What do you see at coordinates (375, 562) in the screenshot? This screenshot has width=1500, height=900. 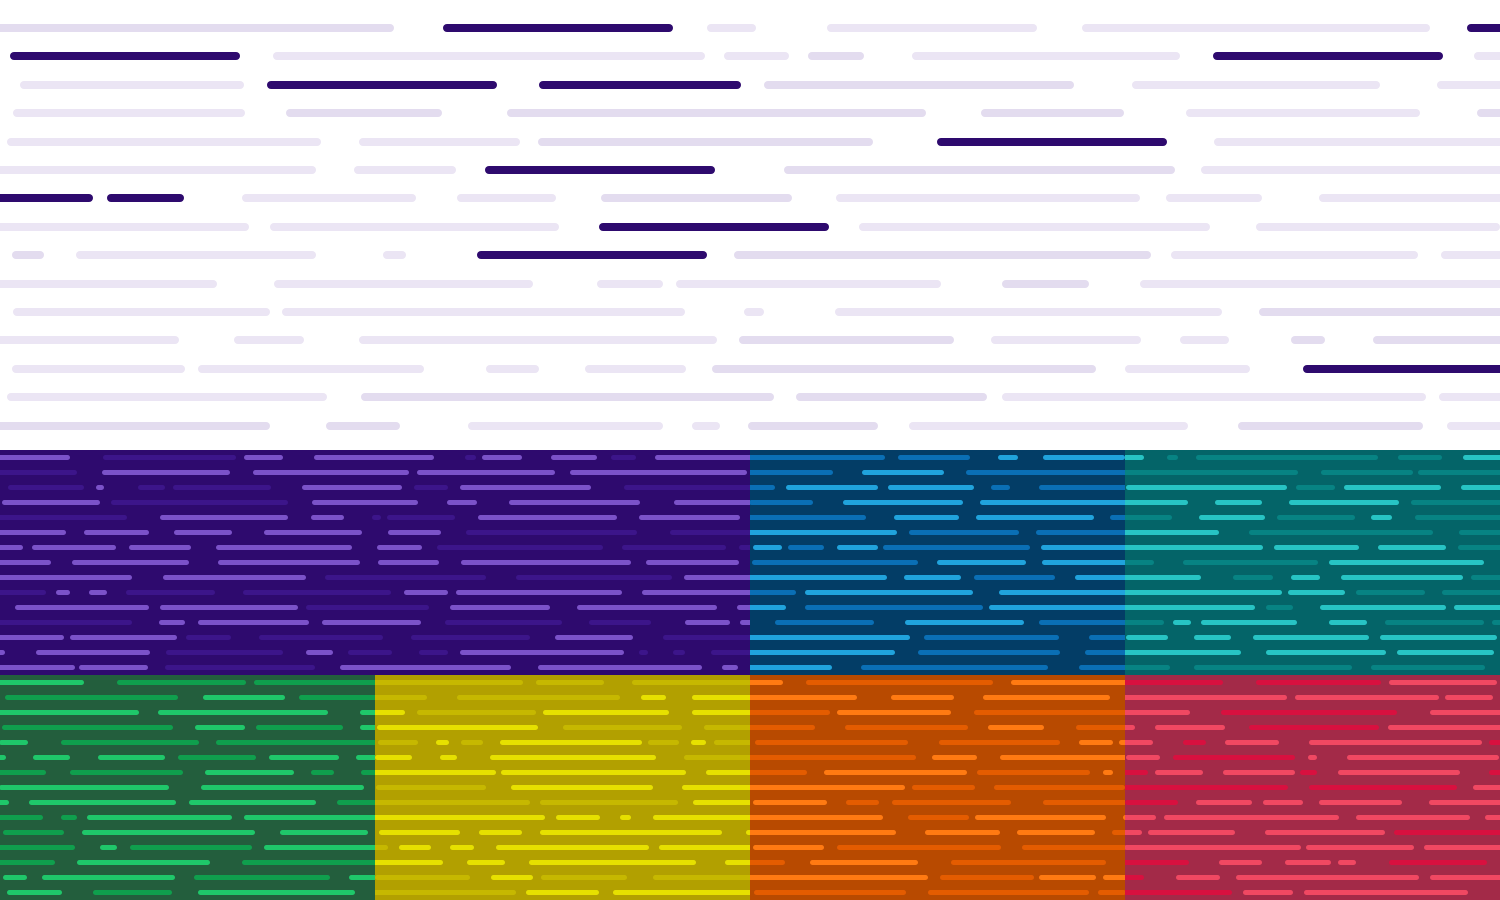 I see `purple-panel` at bounding box center [375, 562].